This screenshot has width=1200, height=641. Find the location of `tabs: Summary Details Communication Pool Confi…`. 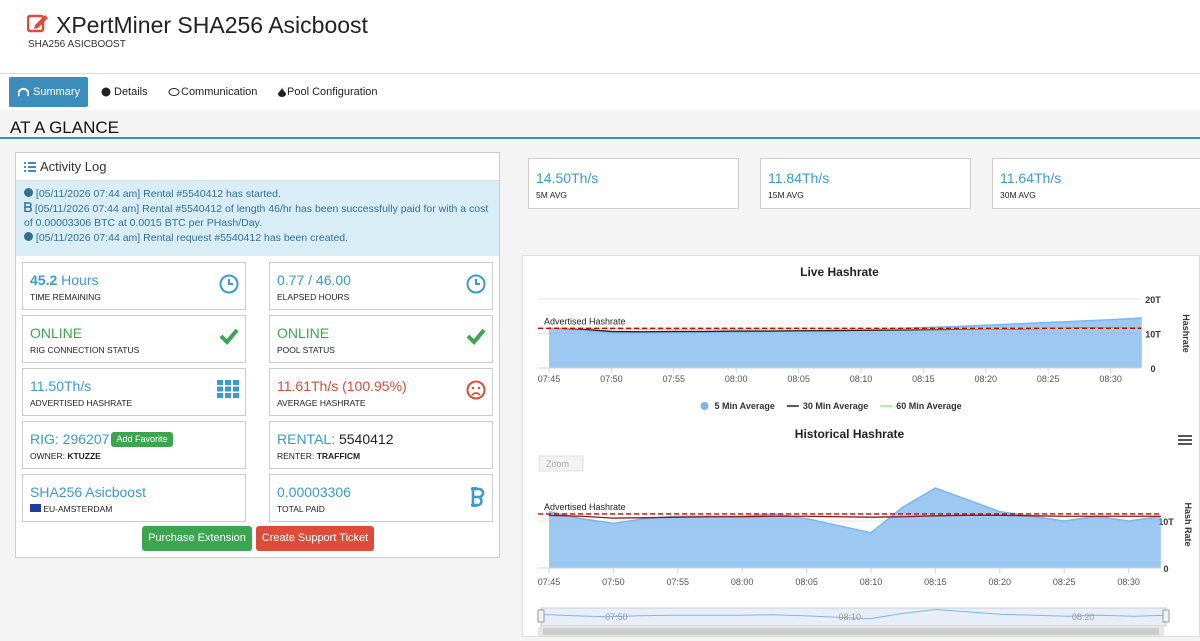

tabs: Summary Details Communication Pool Confi… is located at coordinates (600, 92).